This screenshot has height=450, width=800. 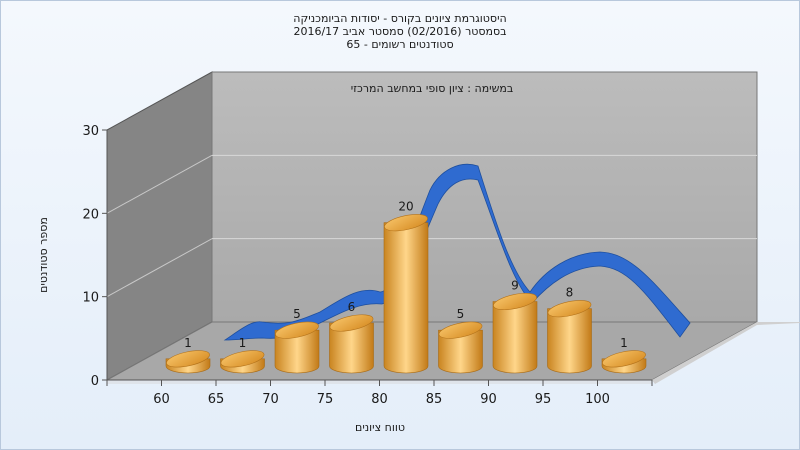 I want to click on x-tick-label: 85, so click(x=434, y=399).